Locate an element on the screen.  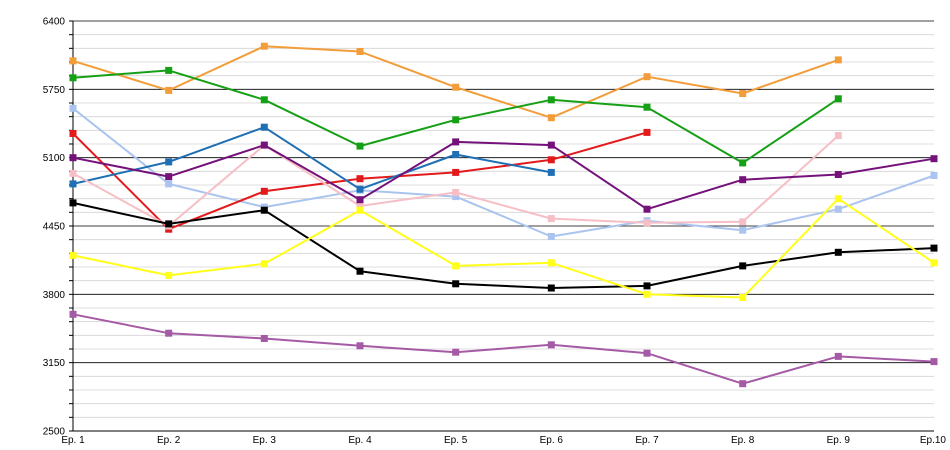
y-tick-label: 5100 is located at coordinates (54, 158).